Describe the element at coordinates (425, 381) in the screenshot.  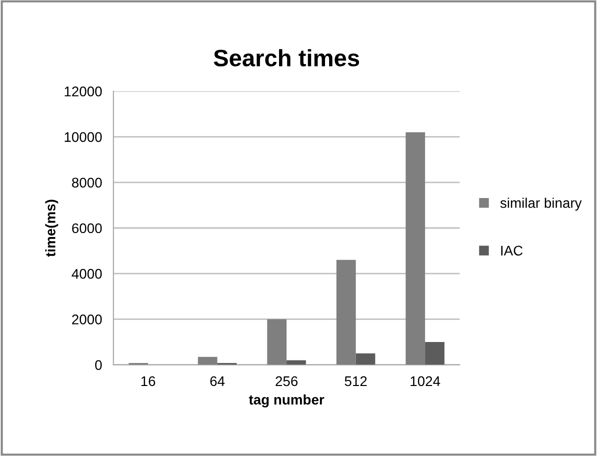
I see `x-tick-label: 1024` at that location.